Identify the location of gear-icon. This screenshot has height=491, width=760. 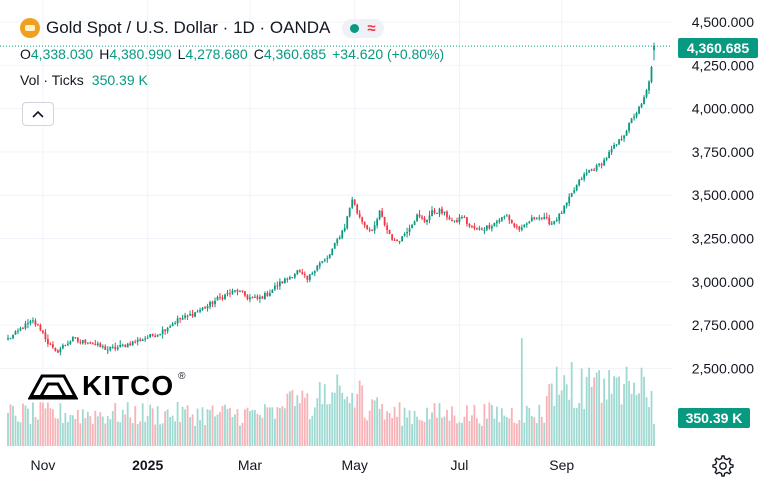
(723, 466).